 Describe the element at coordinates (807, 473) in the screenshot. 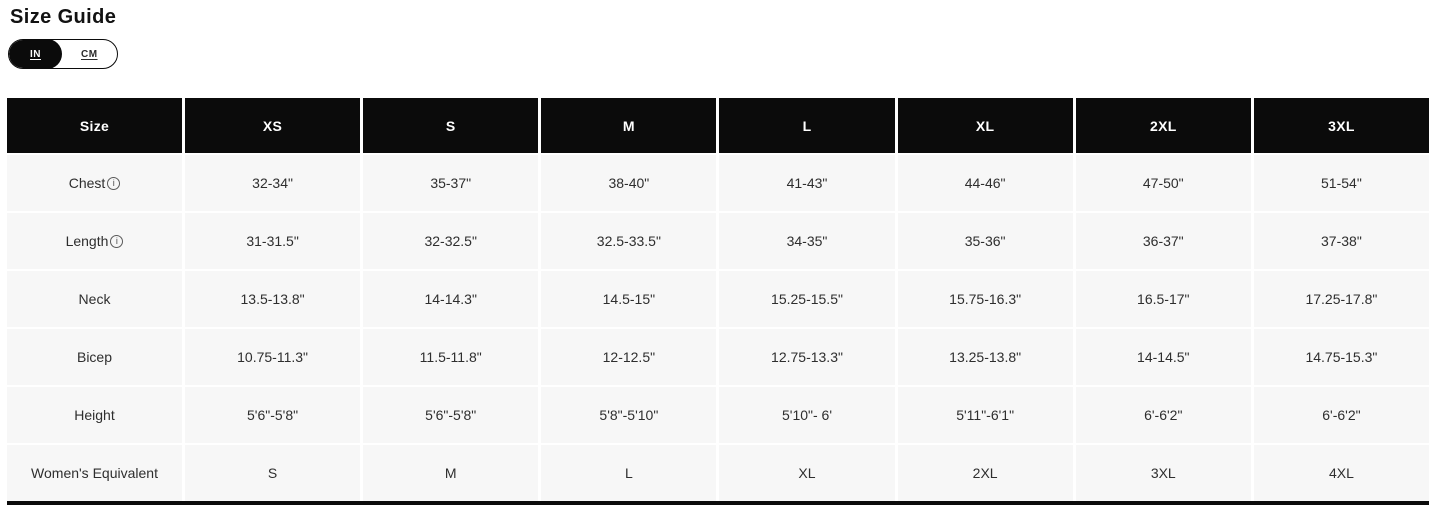

I see `size-value-cell: XL` at that location.